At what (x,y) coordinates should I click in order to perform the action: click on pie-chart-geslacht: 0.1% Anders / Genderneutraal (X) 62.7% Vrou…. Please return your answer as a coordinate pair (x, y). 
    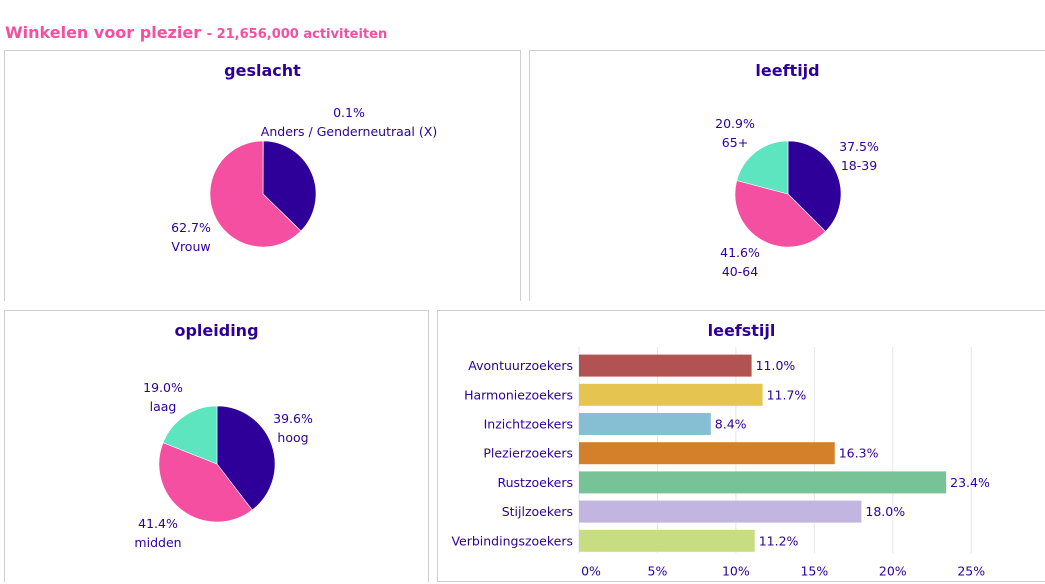
    Looking at the image, I should click on (304, 179).